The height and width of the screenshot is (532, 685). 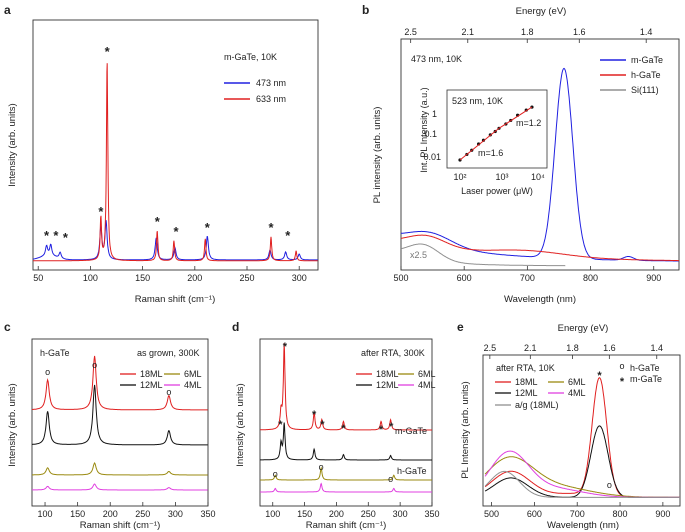 What do you see at coordinates (170, 274) in the screenshot?
I see `panel-a-xticks: 50 100 150 200 250 300` at bounding box center [170, 274].